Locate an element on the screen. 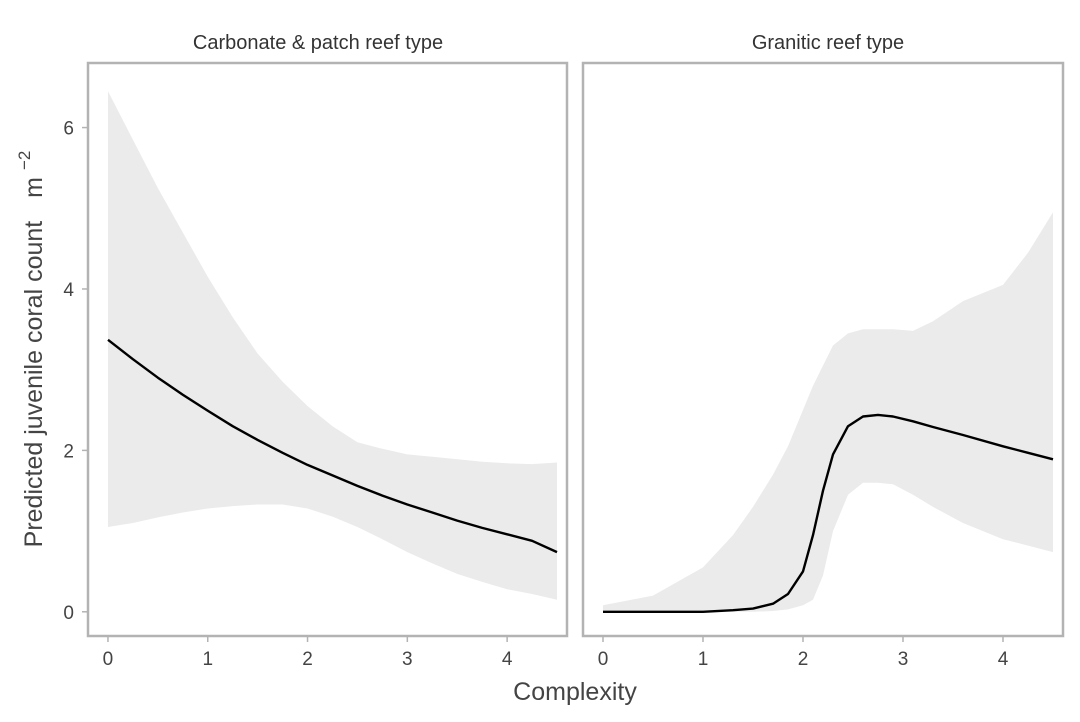 Image resolution: width=1080 pixels, height=722 pixels. panel-title: Granitic reef type is located at coordinates (828, 43).